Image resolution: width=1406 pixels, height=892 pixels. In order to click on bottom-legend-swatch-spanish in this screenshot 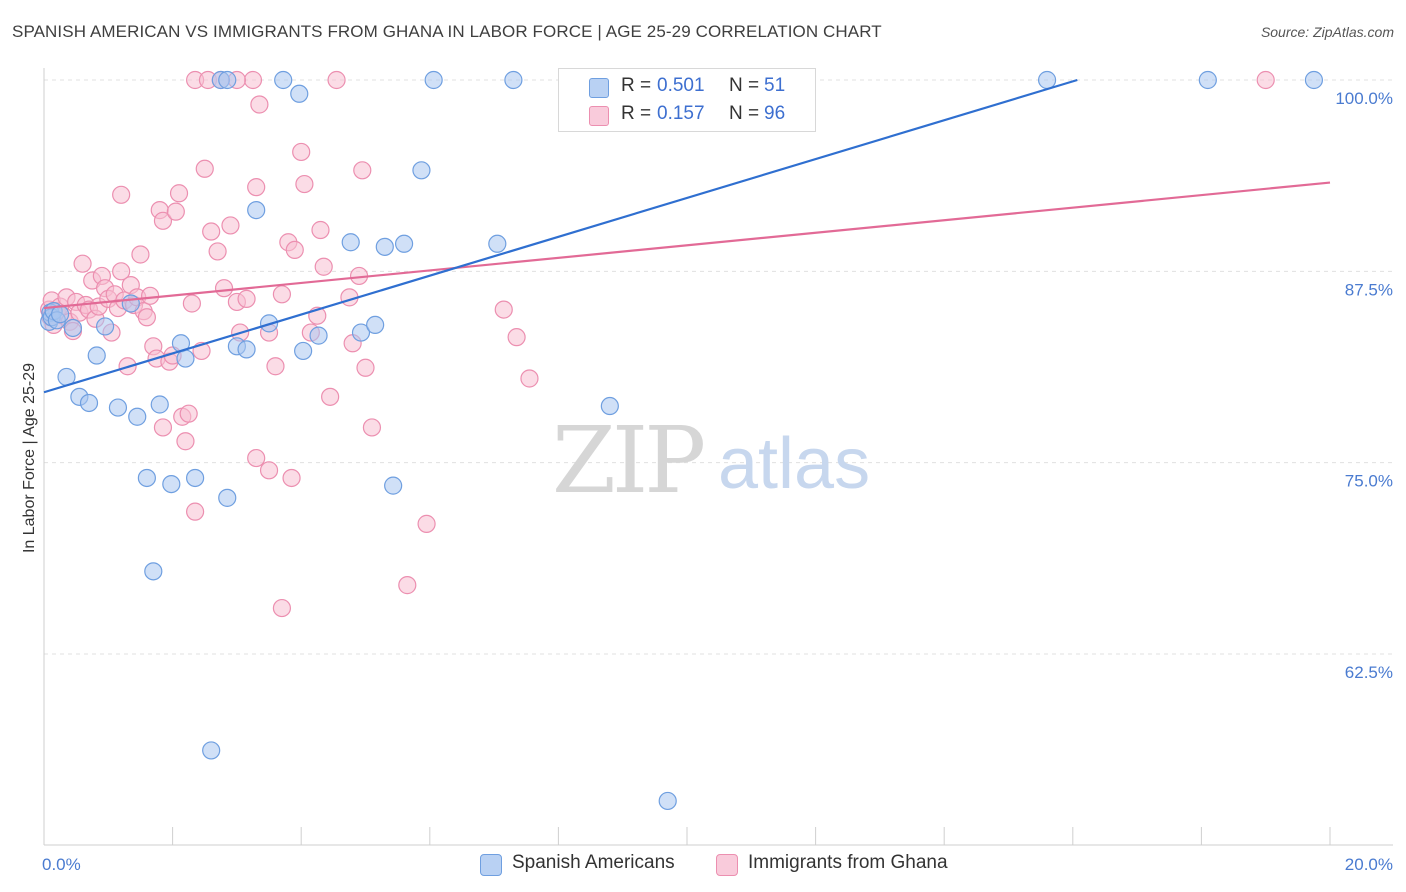, I will do `click(491, 865)`.